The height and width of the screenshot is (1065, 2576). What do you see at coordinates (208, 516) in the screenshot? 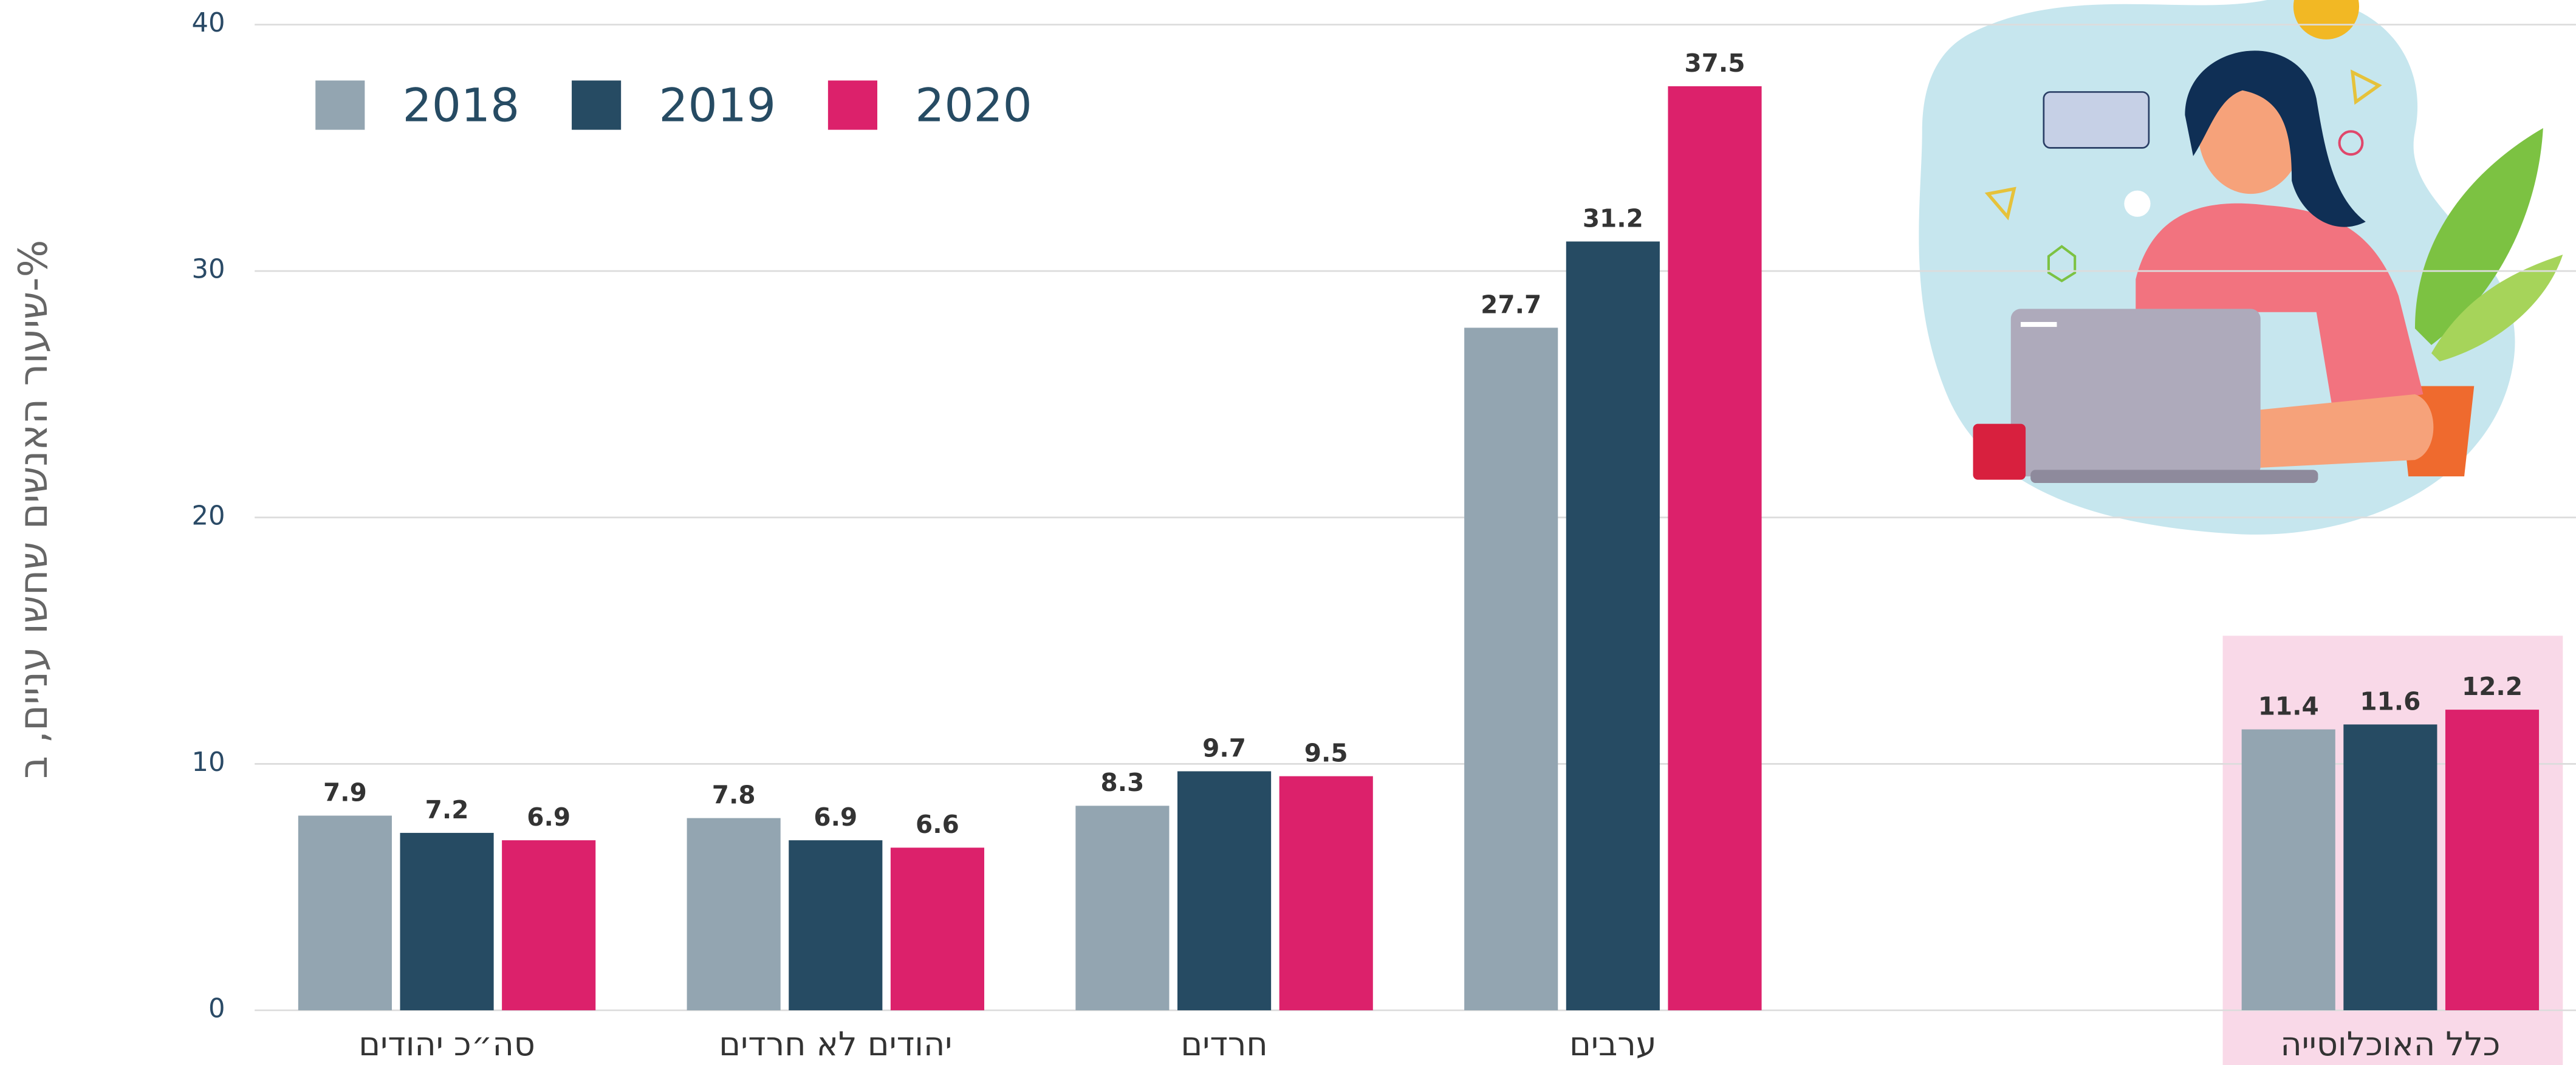
I see `y-tick-label: 20` at bounding box center [208, 516].